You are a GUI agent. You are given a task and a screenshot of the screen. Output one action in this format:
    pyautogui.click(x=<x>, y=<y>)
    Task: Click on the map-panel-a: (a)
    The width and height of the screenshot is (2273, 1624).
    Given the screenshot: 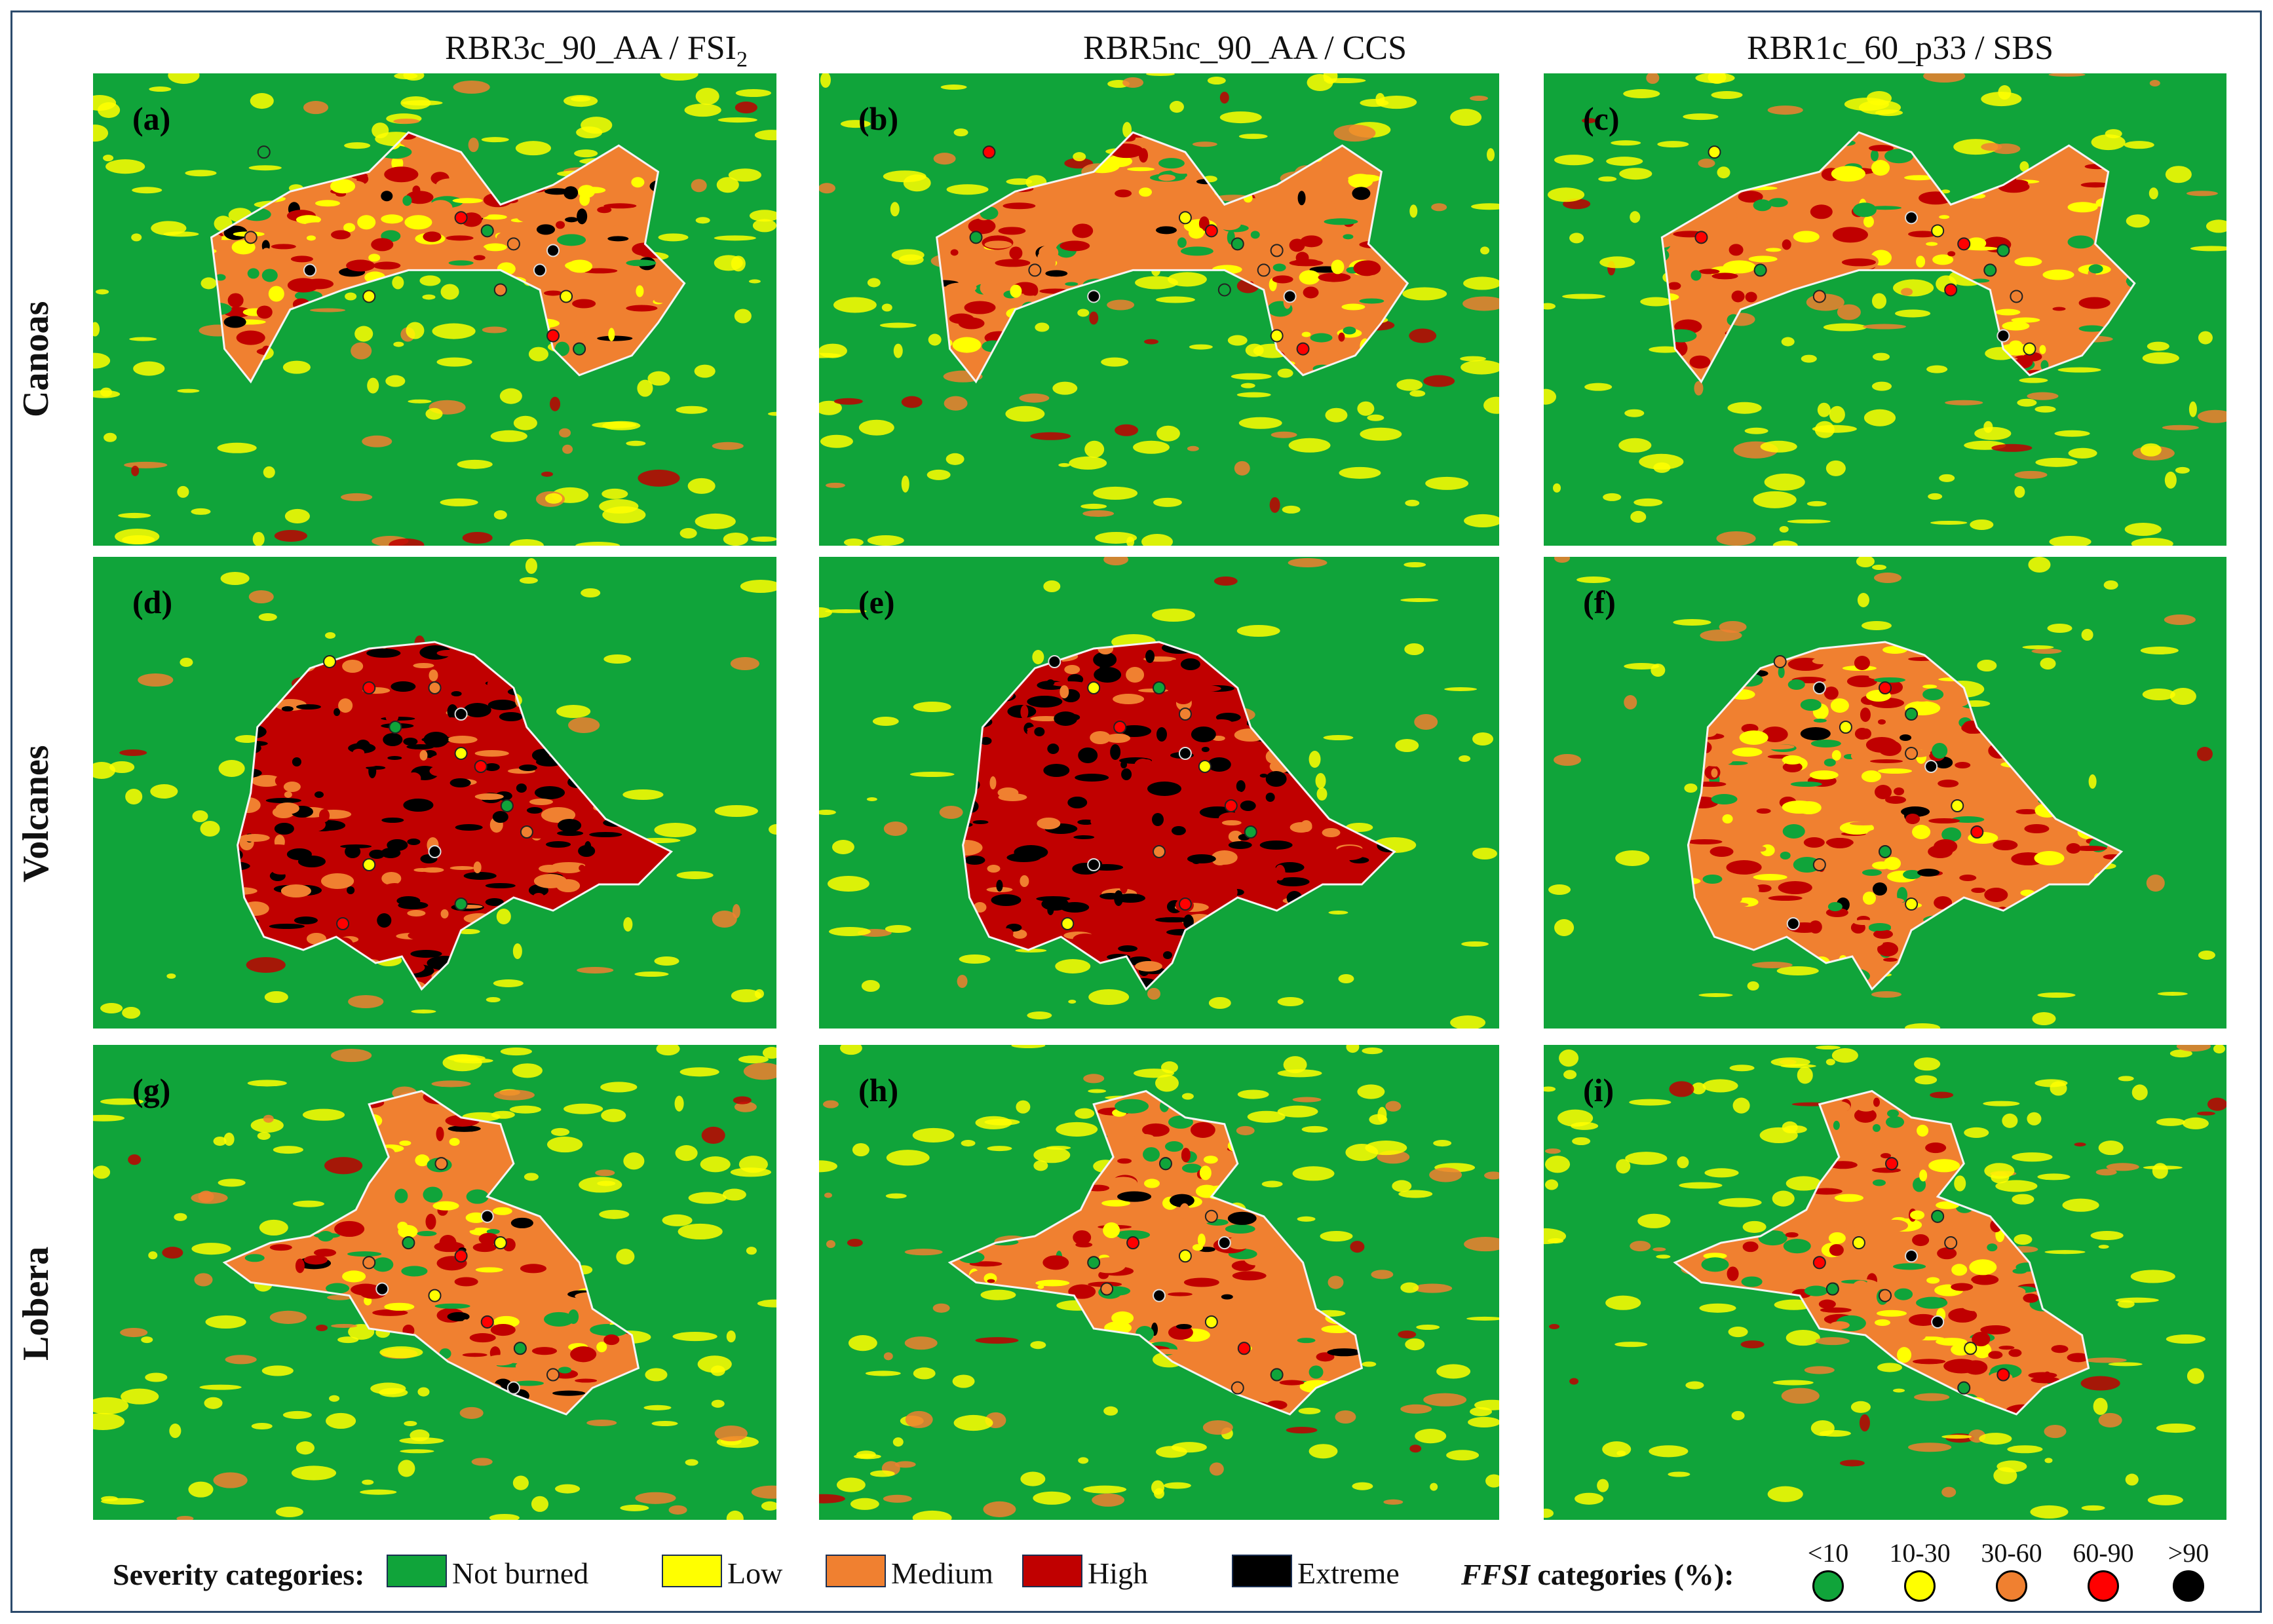 What is the action you would take?
    pyautogui.click(x=435, y=309)
    